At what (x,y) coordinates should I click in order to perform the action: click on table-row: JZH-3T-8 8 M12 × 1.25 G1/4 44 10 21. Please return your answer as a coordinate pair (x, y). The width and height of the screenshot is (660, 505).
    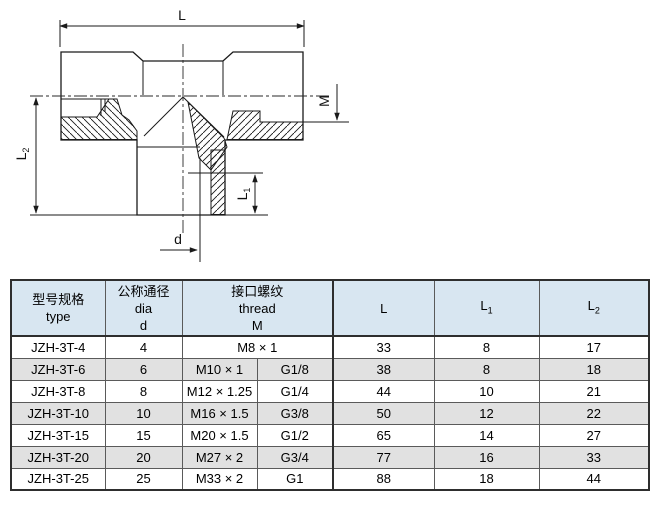
    Looking at the image, I should click on (330, 391).